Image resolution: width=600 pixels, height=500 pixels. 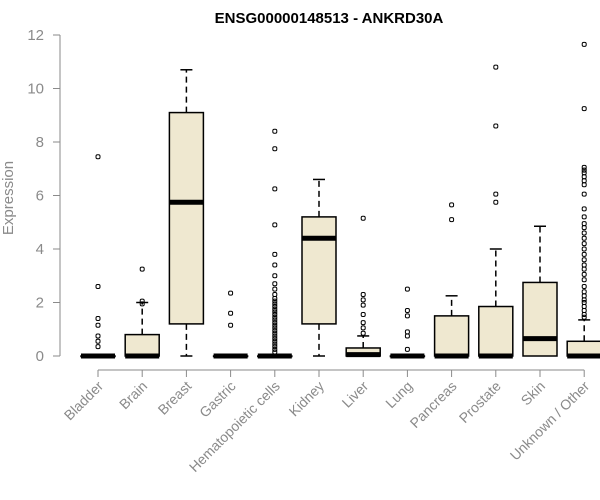 What do you see at coordinates (35, 89) in the screenshot?
I see `y-tick-label: 10` at bounding box center [35, 89].